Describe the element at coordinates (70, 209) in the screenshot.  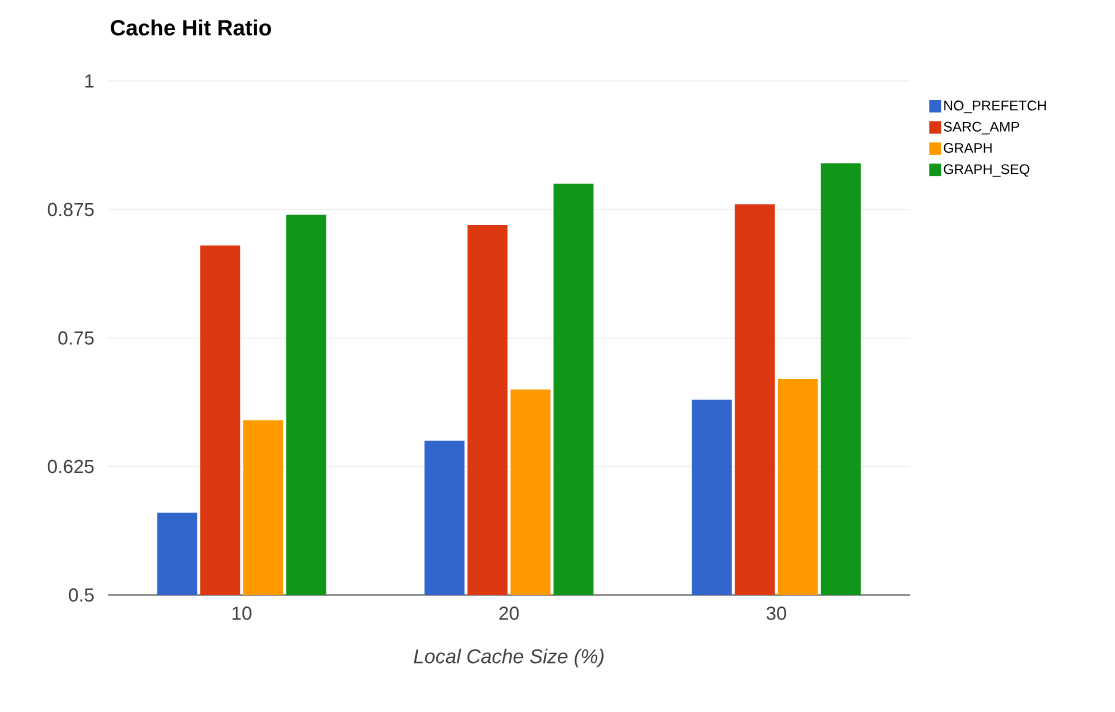
I see `y-tick-label: 0.875` at that location.